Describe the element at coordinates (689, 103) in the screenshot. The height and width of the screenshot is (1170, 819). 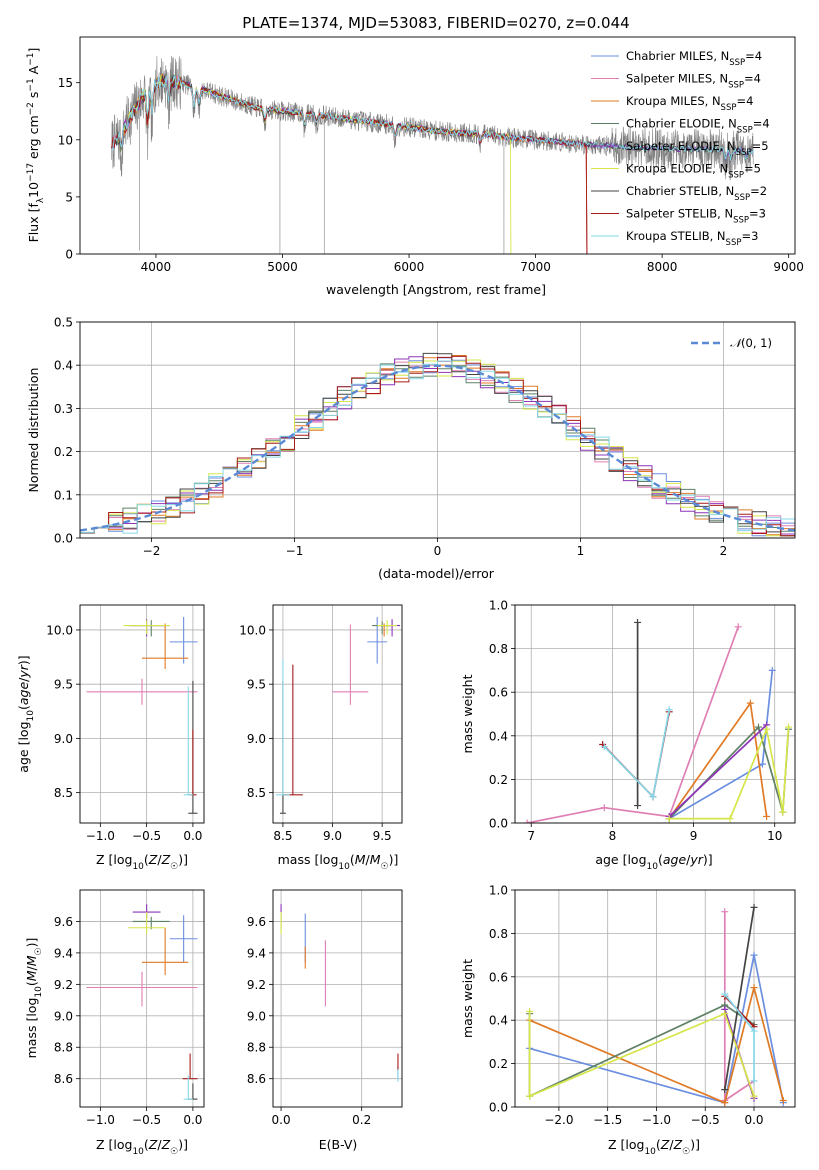
I see `legend-label: Kroupa MILES, NSSP=4` at that location.